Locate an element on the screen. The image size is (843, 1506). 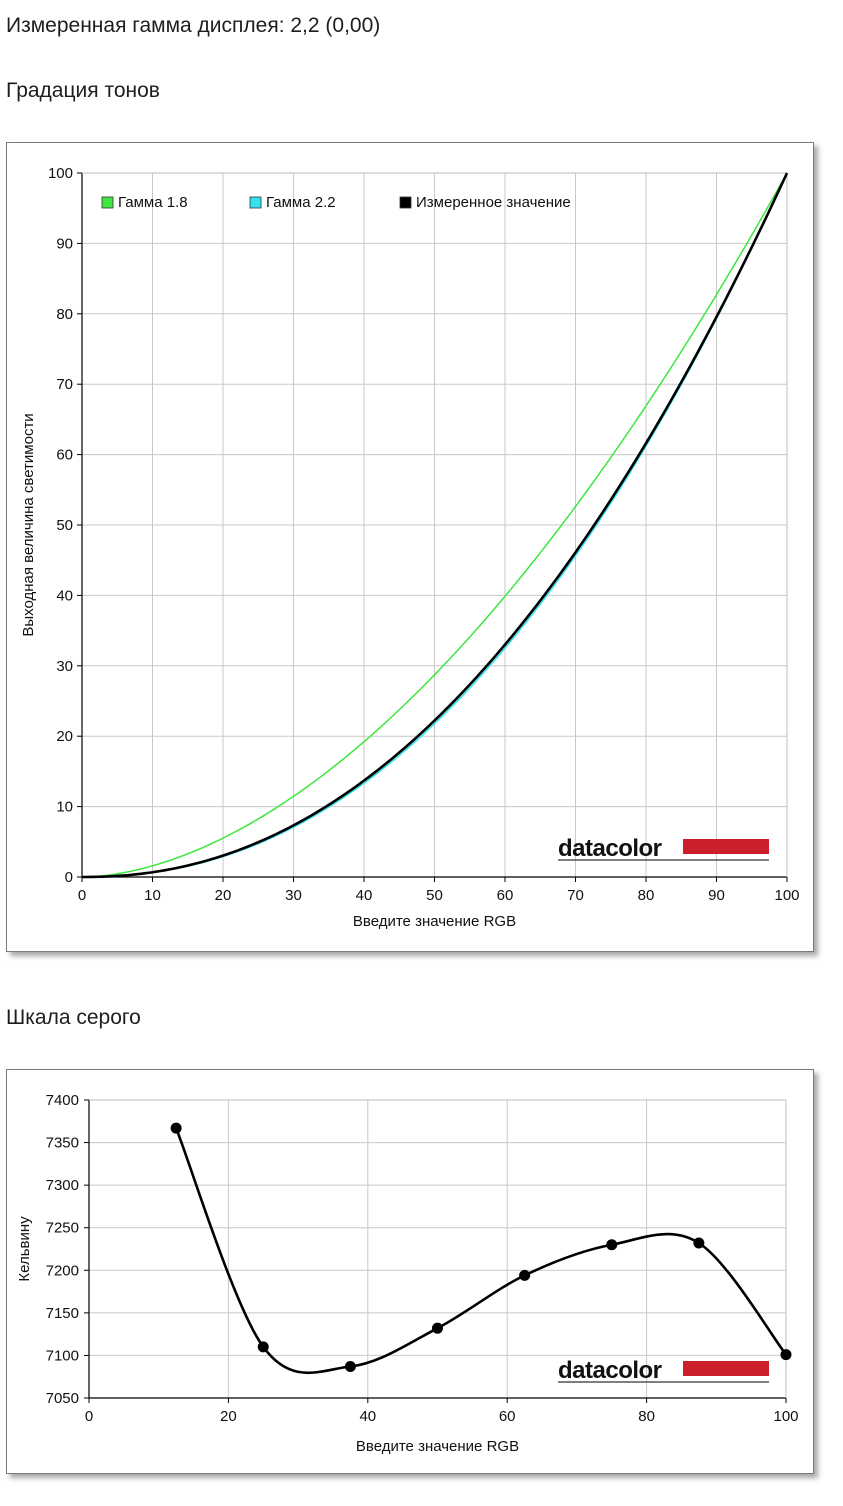
y-axis-title: Кельвину is located at coordinates (24, 1249).